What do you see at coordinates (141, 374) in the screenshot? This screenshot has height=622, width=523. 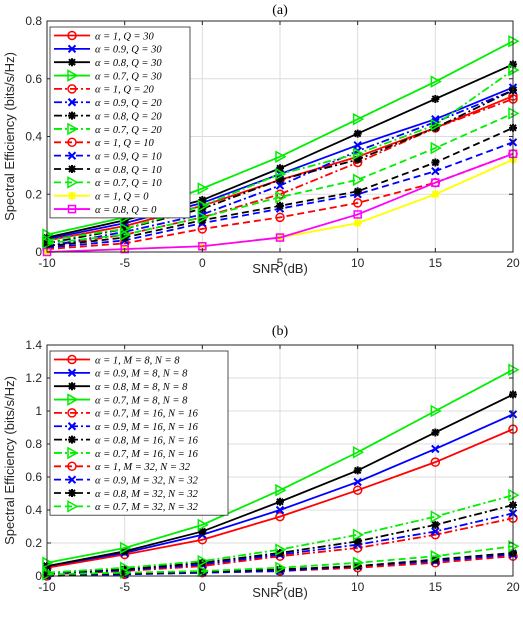 I see `legend-label: α = 0.9, M = 8, N = 8` at bounding box center [141, 374].